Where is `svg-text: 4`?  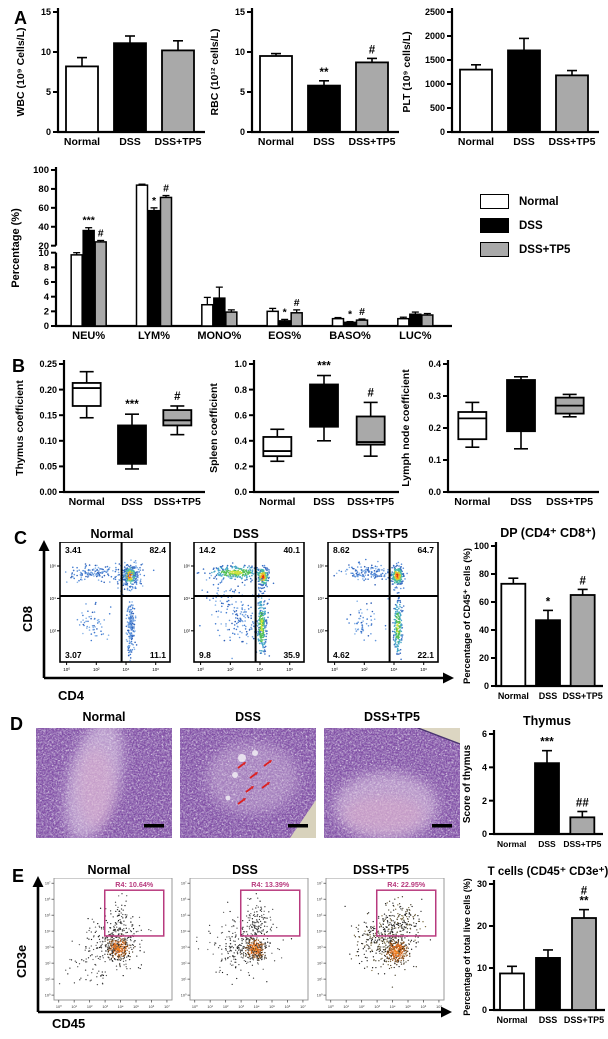
svg-text: 4 is located at coordinates (484, 768).